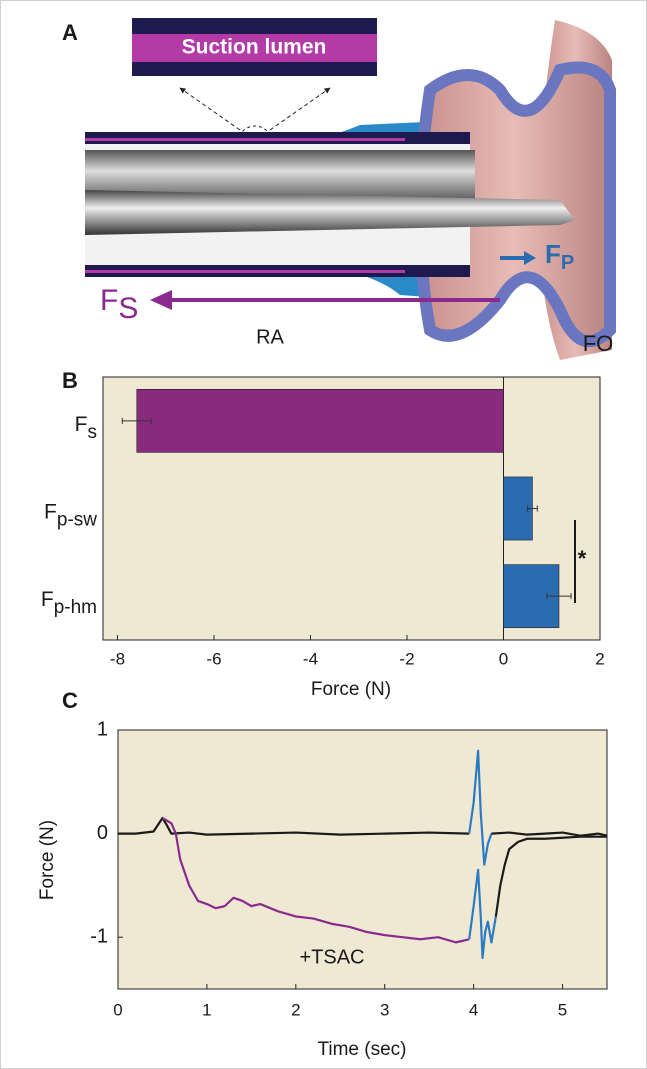 The width and height of the screenshot is (647, 1069). I want to click on y-tick-label: 0, so click(102, 833).